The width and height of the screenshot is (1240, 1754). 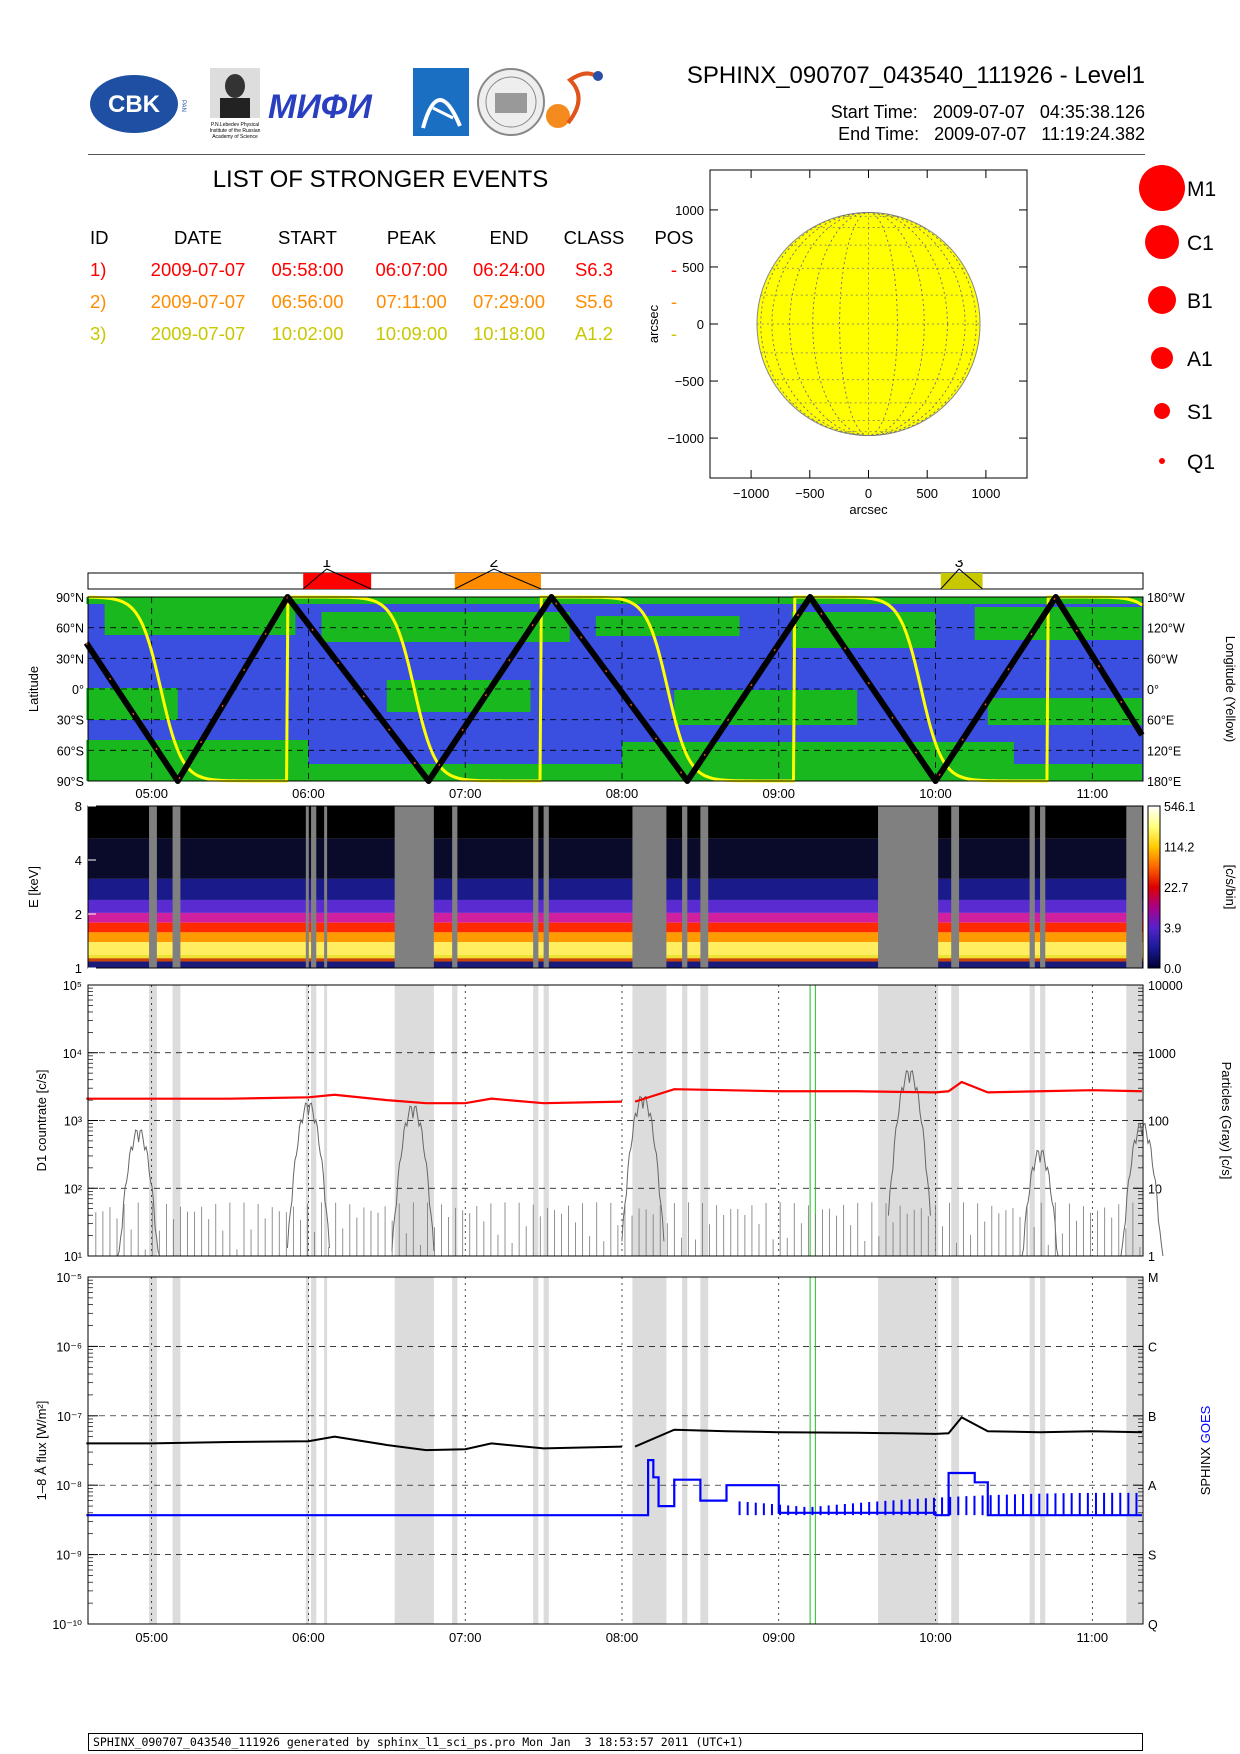 I want to click on event-peak-marker, so click(x=337, y=579).